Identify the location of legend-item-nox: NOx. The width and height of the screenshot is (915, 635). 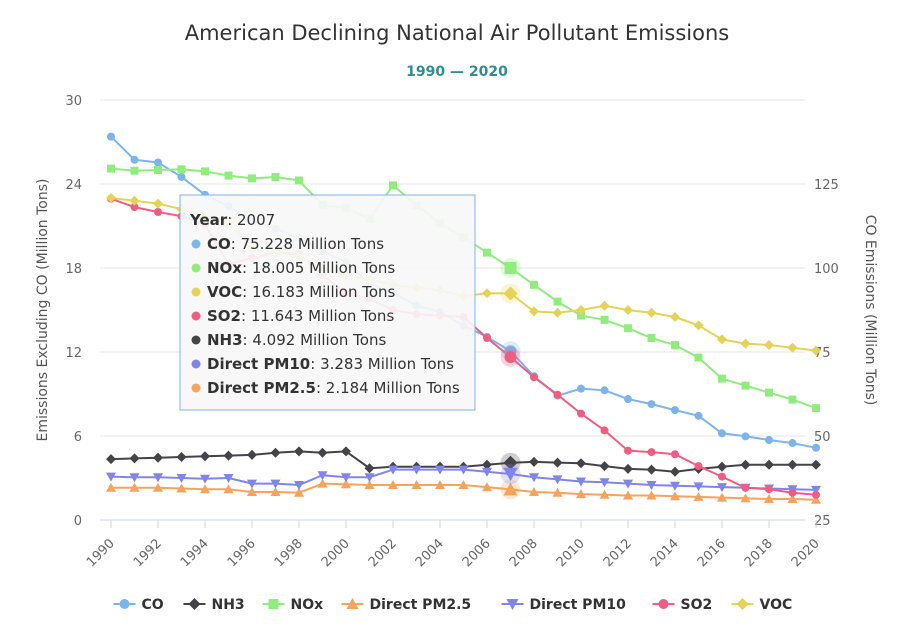
(293, 605).